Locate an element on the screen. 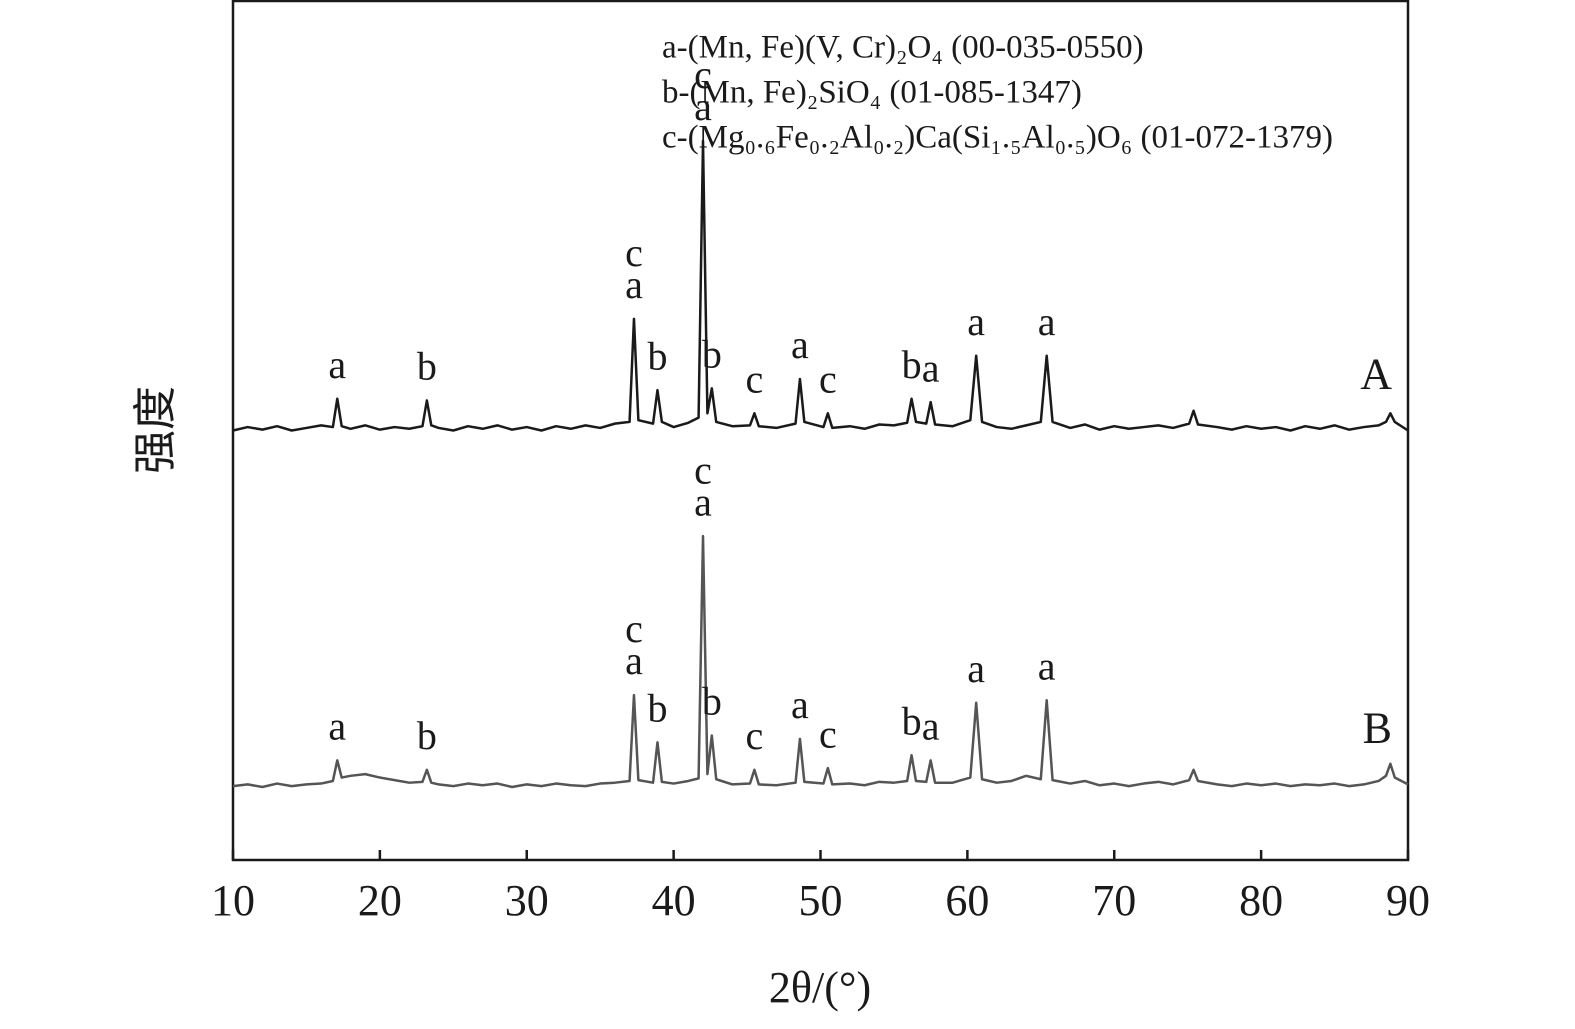 This screenshot has height=1029, width=1575. x-tick-label: 20 is located at coordinates (380, 900).